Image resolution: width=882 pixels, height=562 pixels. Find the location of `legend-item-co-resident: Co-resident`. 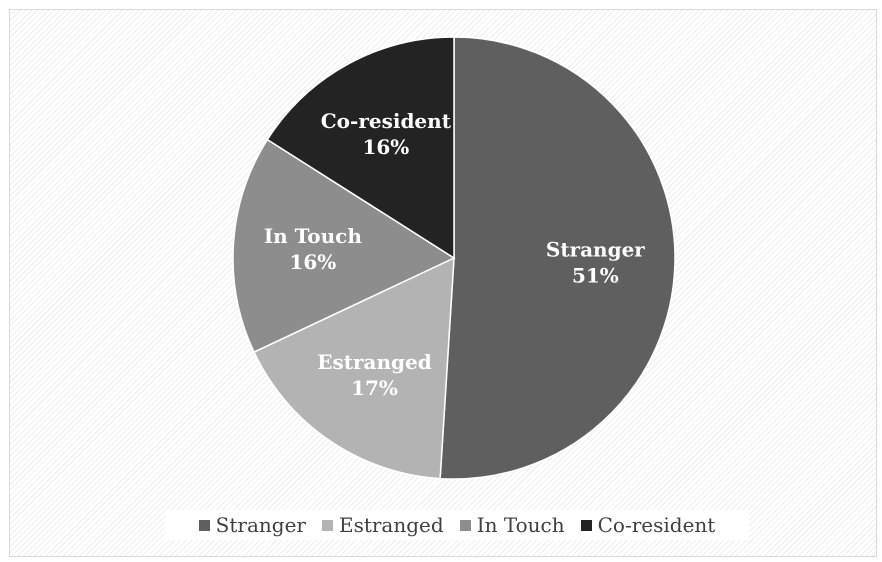

legend-item-co-resident: Co-resident is located at coordinates (648, 525).